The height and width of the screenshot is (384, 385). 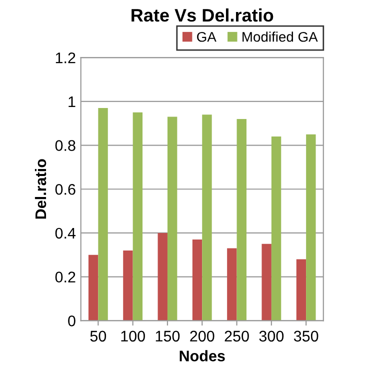 What do you see at coordinates (98, 336) in the screenshot?
I see `x-tick-label: 50` at bounding box center [98, 336].